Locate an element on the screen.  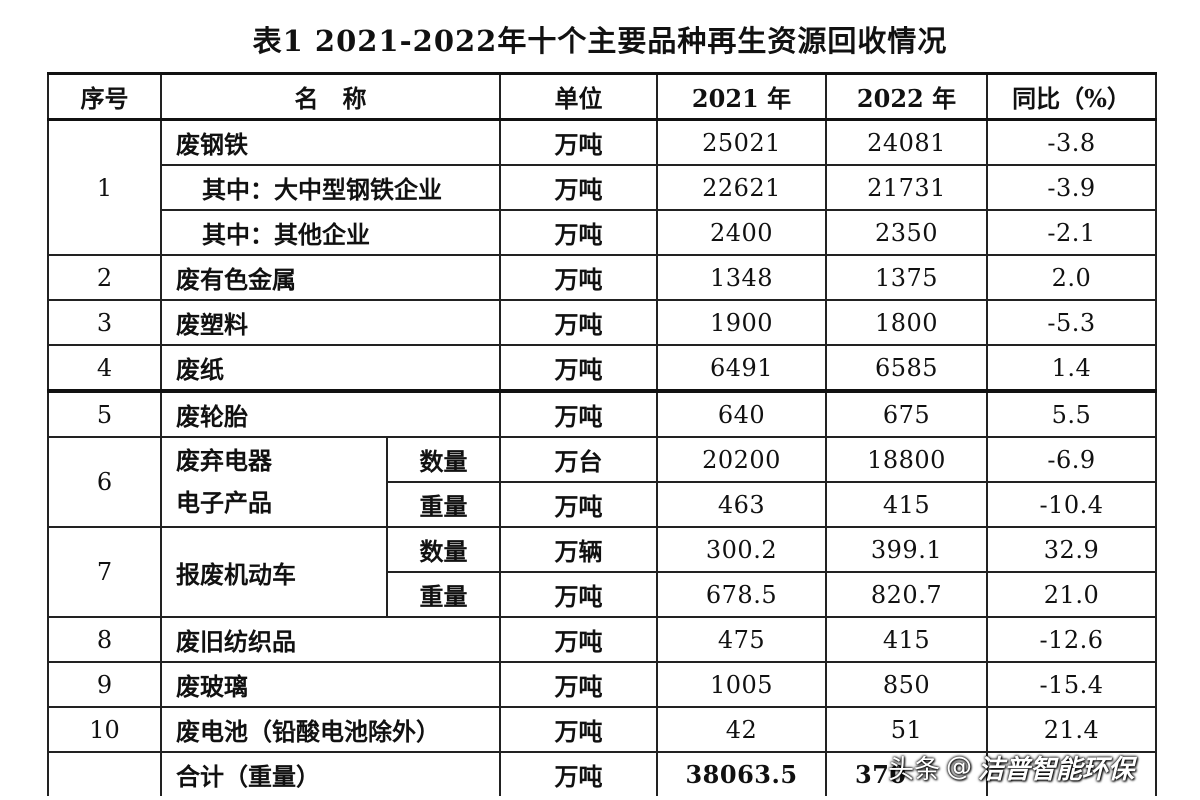
total-yoy-cell is located at coordinates (1071, 773).